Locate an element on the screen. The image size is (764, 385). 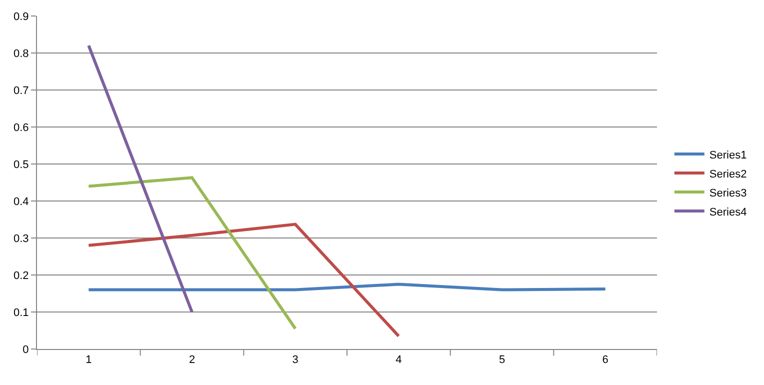
y-tick-label: 0.3 is located at coordinates (21, 238).